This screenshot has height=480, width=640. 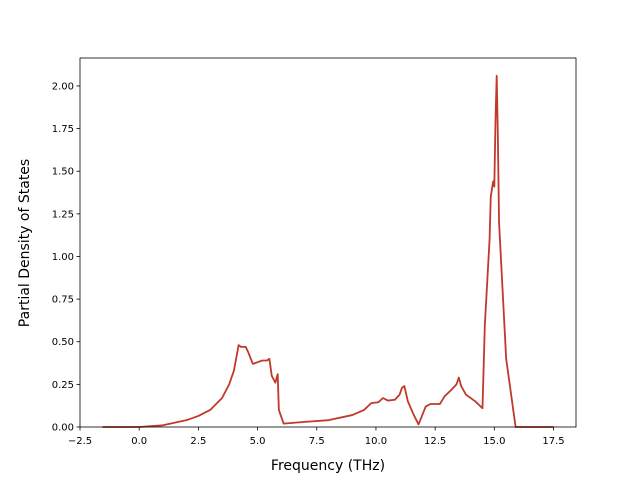 What do you see at coordinates (63, 342) in the screenshot?
I see `y-tick-label: 0.50` at bounding box center [63, 342].